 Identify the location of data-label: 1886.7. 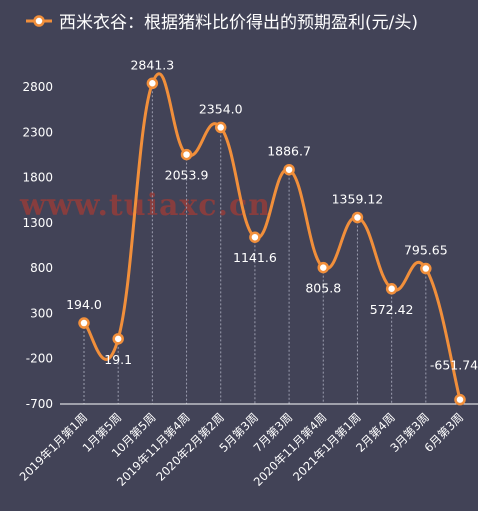
(289, 151).